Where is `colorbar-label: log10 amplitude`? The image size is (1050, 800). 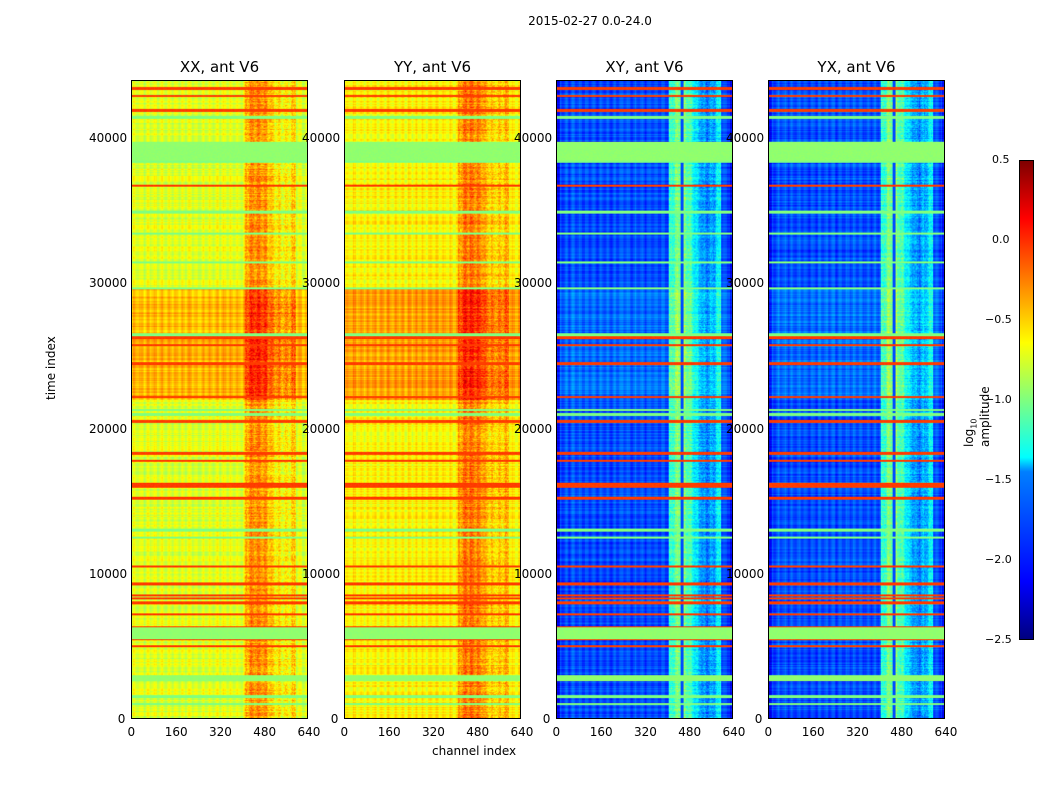
colorbar-label: log10 amplitude is located at coordinates (977, 416).